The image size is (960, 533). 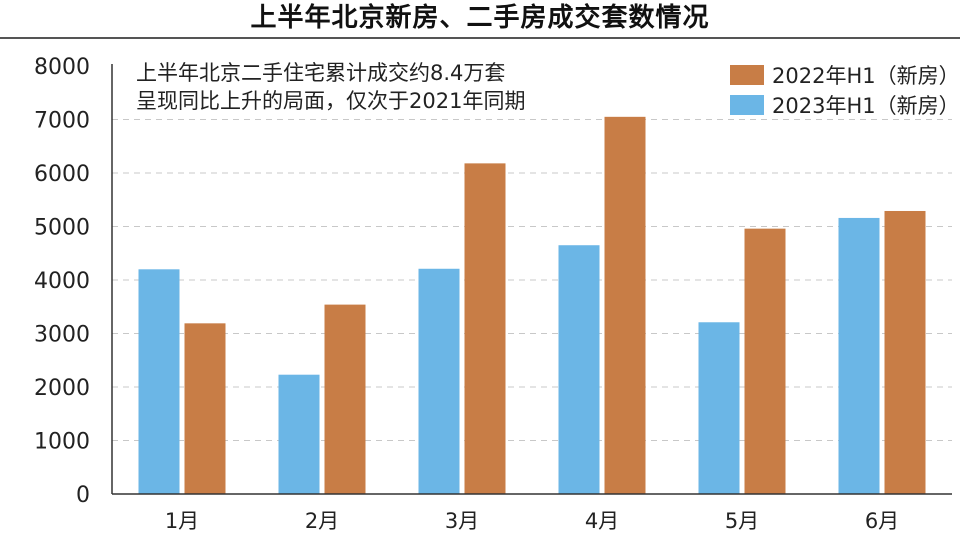 I want to click on legend: 2022年H1（新房） 2023年H1（新房）, so click(x=845, y=91).